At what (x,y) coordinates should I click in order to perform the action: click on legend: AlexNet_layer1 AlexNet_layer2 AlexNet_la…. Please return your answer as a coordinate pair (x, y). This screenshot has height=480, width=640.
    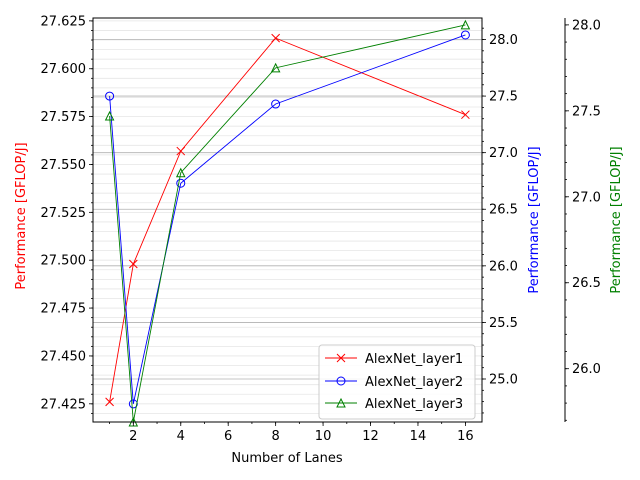
    Looking at the image, I should click on (397, 382).